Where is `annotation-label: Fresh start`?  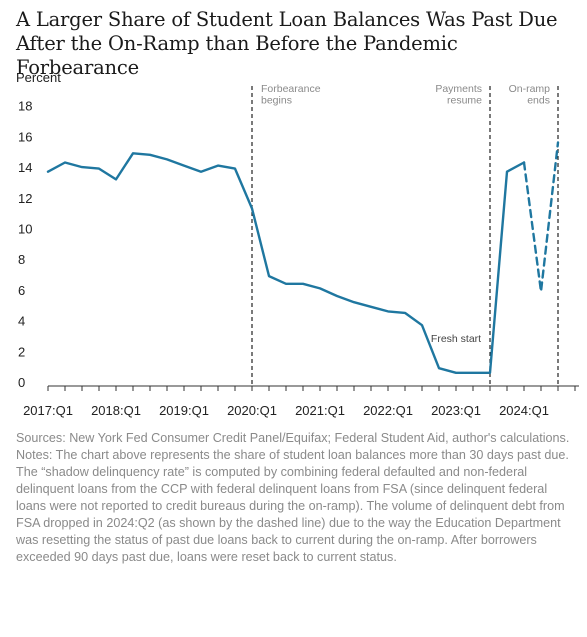 annotation-label: Fresh start is located at coordinates (456, 339).